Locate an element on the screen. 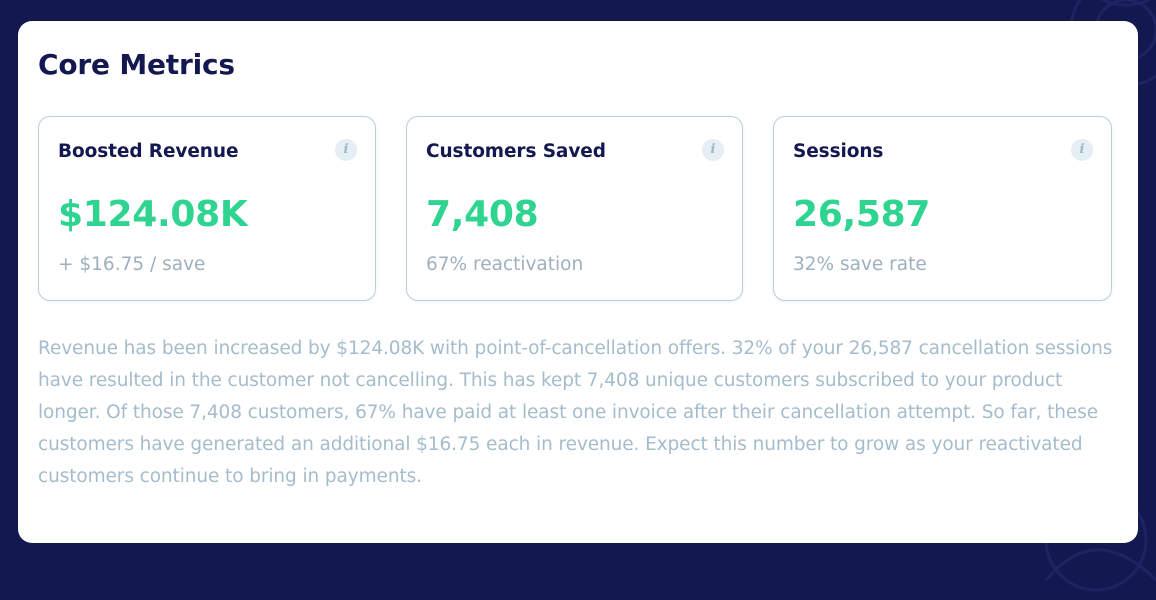 This screenshot has width=1156, height=600. card-subtext: 67% reactivation is located at coordinates (505, 264).